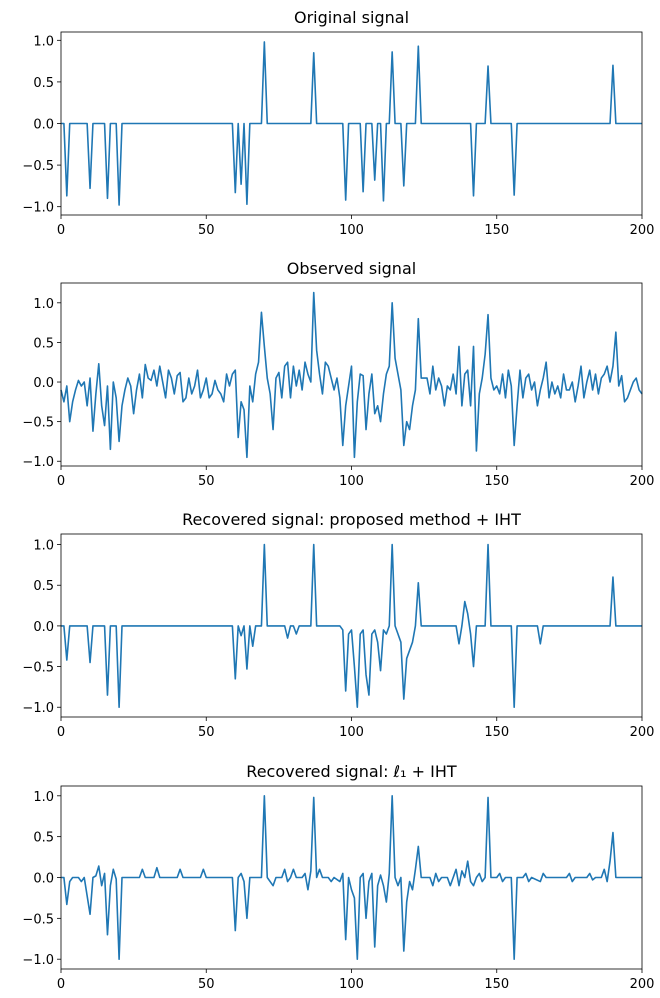 The height and width of the screenshot is (998, 660). Describe the element at coordinates (351, 519) in the screenshot. I see `chart-title: Recovered signal: proposed method + IHT` at that location.